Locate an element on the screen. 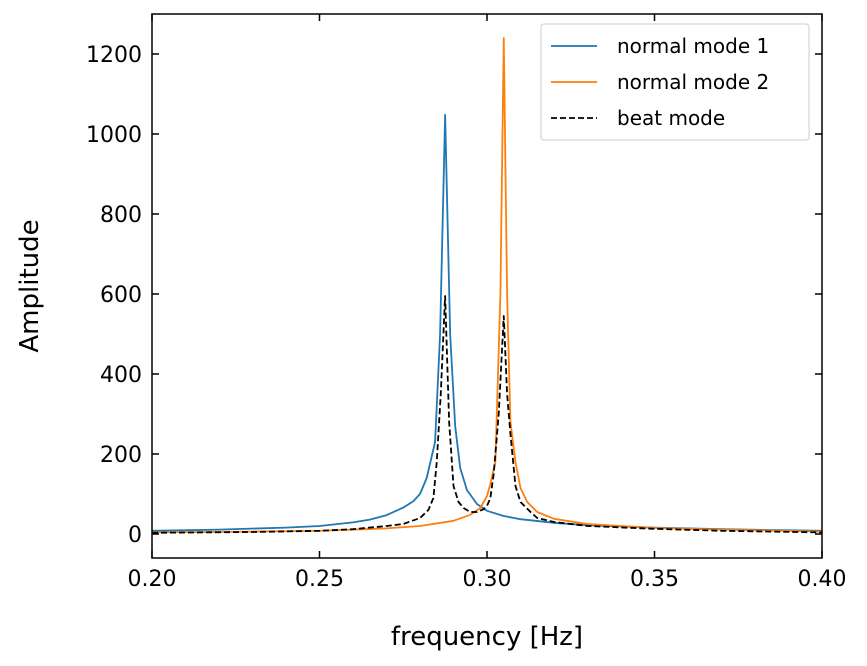  y-tick-label: 1000 is located at coordinates (114, 135).